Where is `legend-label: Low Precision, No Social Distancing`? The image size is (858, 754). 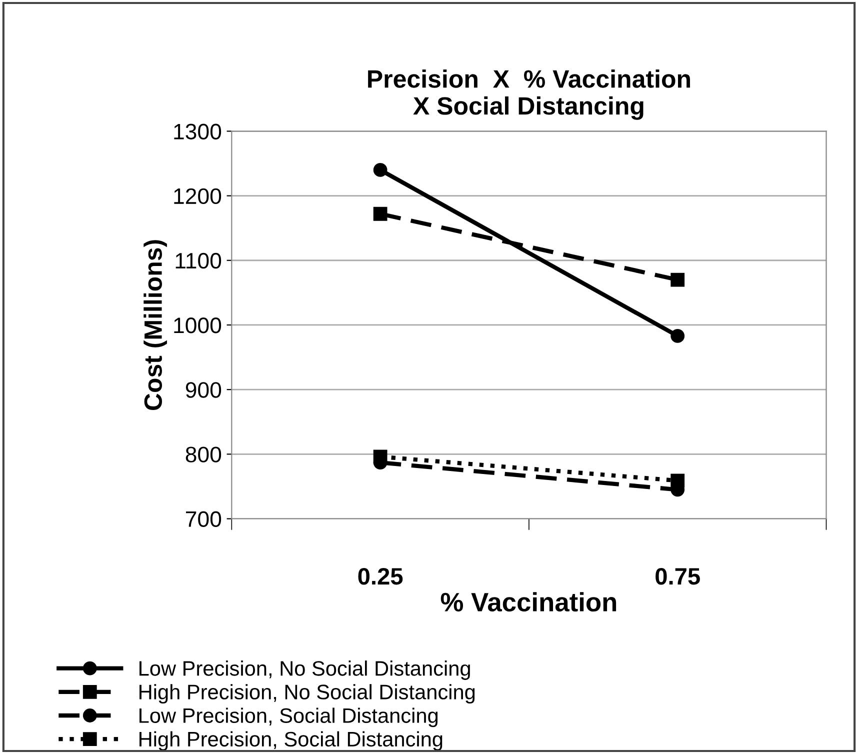 legend-label: Low Precision, No Social Distancing is located at coordinates (305, 670).